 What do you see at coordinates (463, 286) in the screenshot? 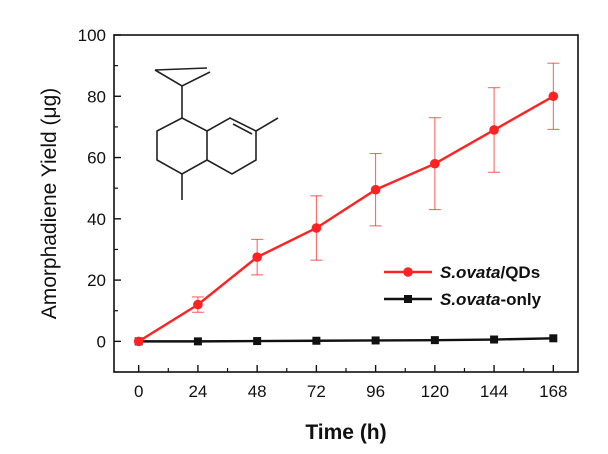
I see `legend: S.ovata/QDs S.ovata-only` at bounding box center [463, 286].